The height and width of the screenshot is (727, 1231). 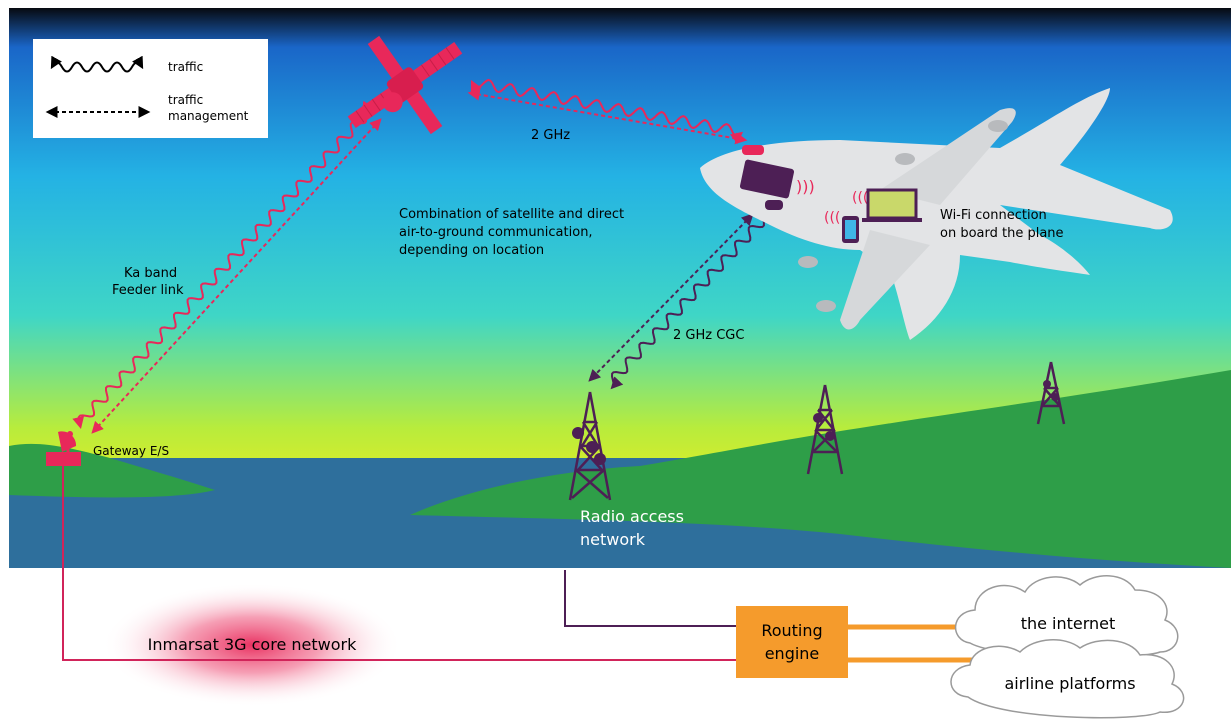 What do you see at coordinates (936, 214) in the screenshot?
I see `airplane-icon: ))) ((( (((` at bounding box center [936, 214].